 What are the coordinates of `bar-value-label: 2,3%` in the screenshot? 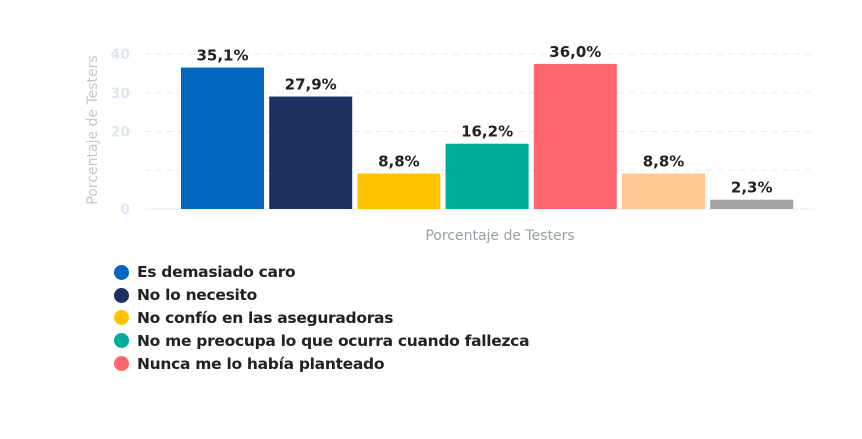 It's located at (752, 188).